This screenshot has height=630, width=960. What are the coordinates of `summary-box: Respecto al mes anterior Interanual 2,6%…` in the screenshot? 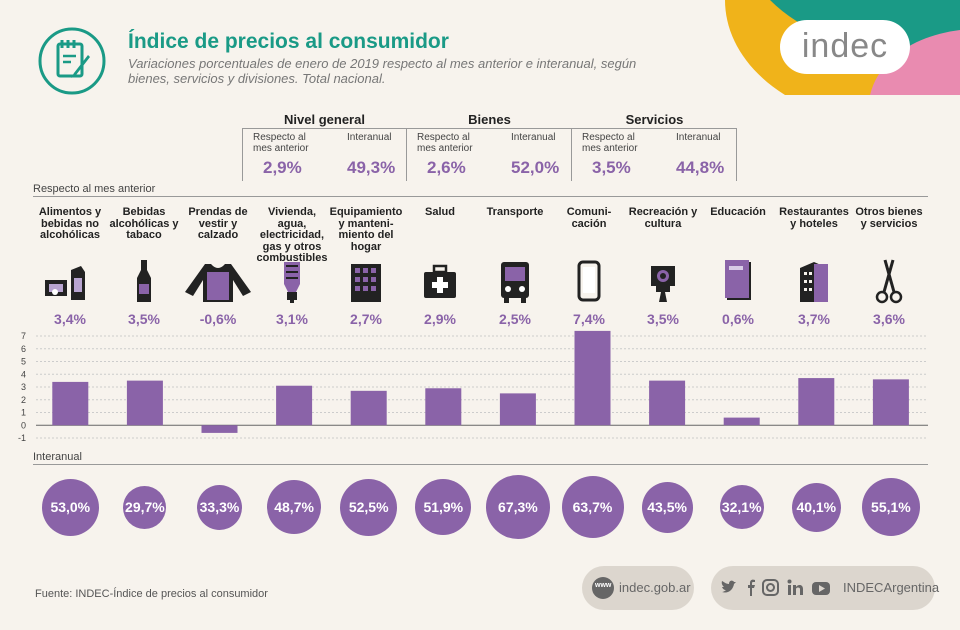 It's located at (489, 154).